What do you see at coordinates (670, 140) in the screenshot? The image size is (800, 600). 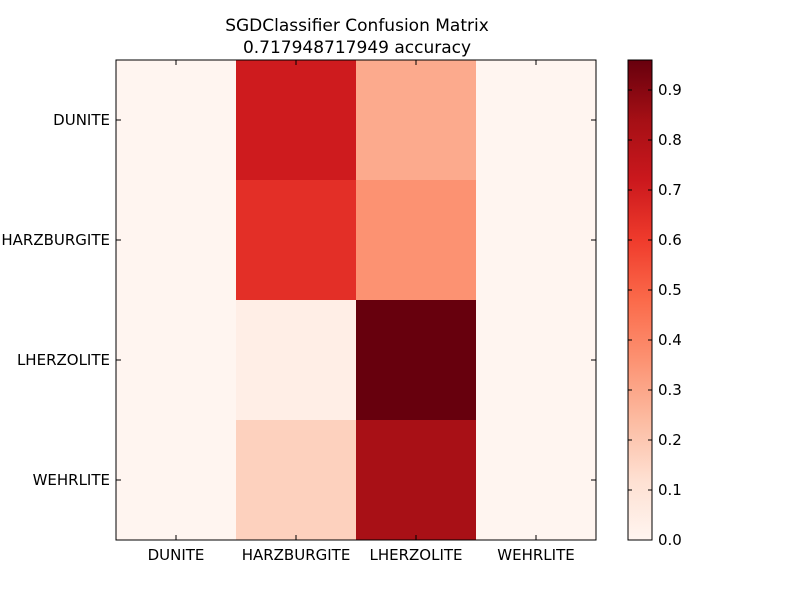 I see `colorbar-tick-label: 0.8` at bounding box center [670, 140].